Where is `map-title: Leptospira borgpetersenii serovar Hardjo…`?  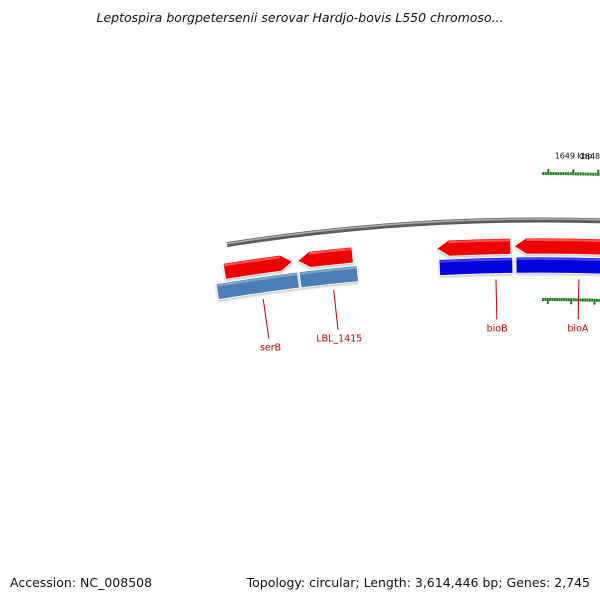
map-title: Leptospira borgpetersenii serovar Hardjo… is located at coordinates (300, 17).